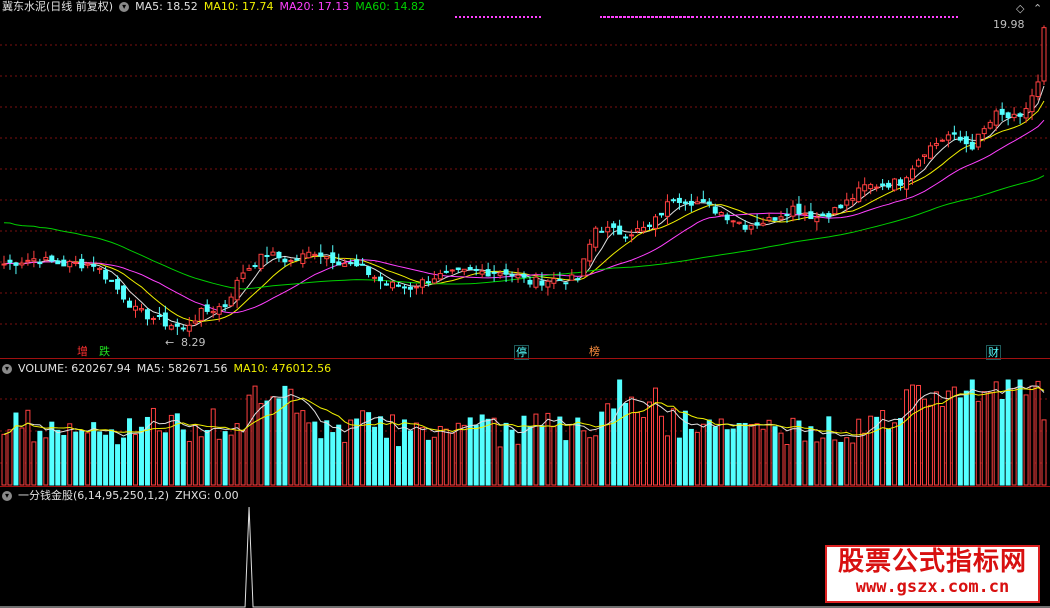 The image size is (1050, 608). Describe the element at coordinates (1038, 8) in the screenshot. I see `nav-up-icon: ⌃` at that location.